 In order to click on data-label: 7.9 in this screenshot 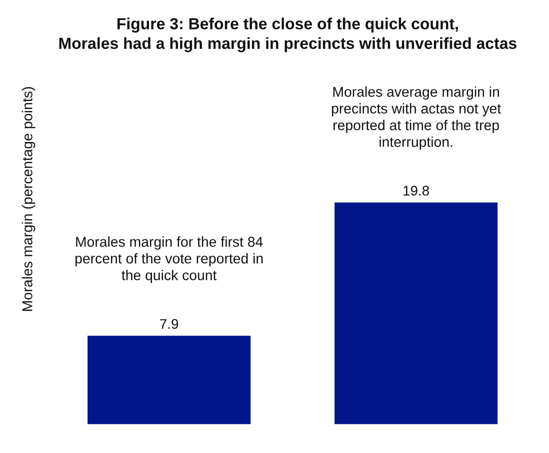, I will do `click(169, 324)`.